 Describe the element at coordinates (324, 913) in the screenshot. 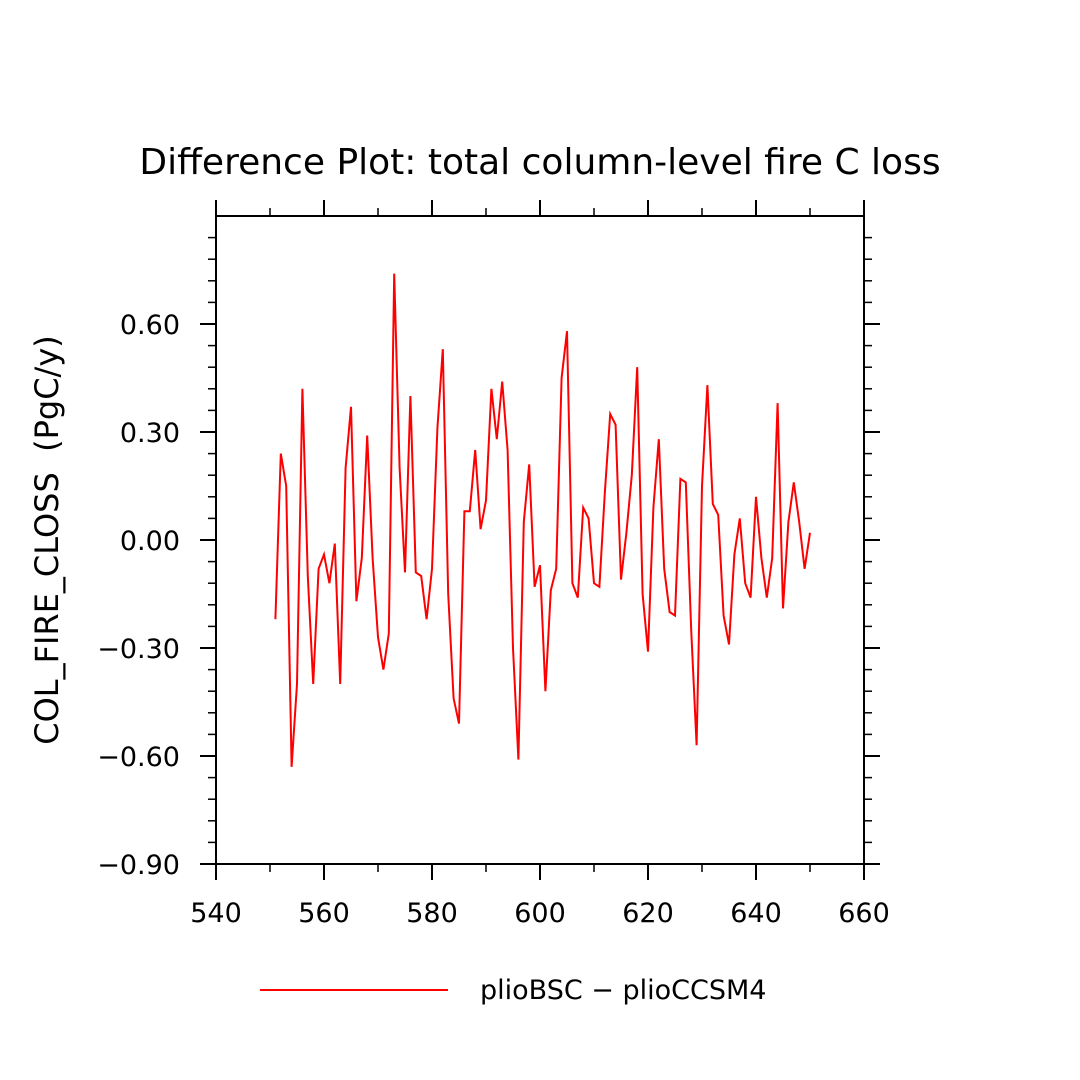

I see `x-tick-label: 560` at that location.